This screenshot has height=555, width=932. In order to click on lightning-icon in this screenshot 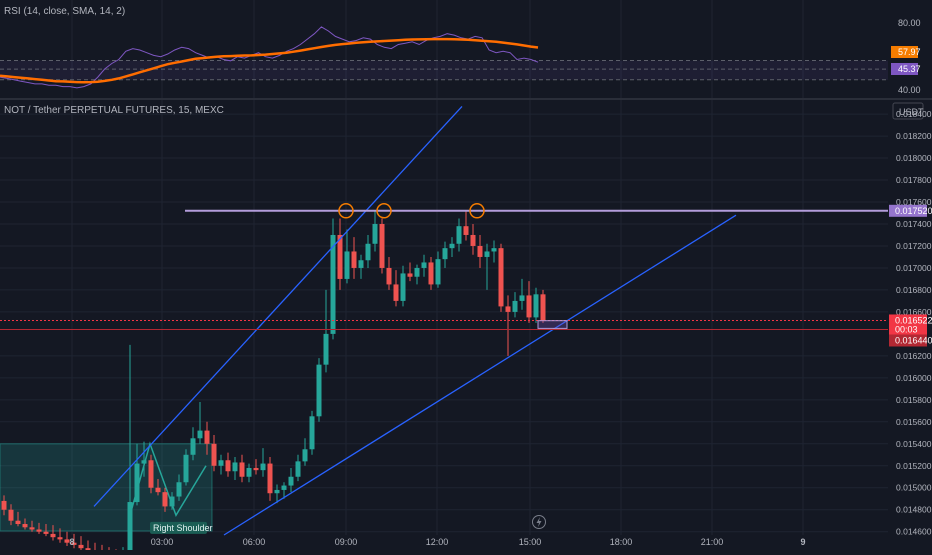, I will do `click(539, 522)`.